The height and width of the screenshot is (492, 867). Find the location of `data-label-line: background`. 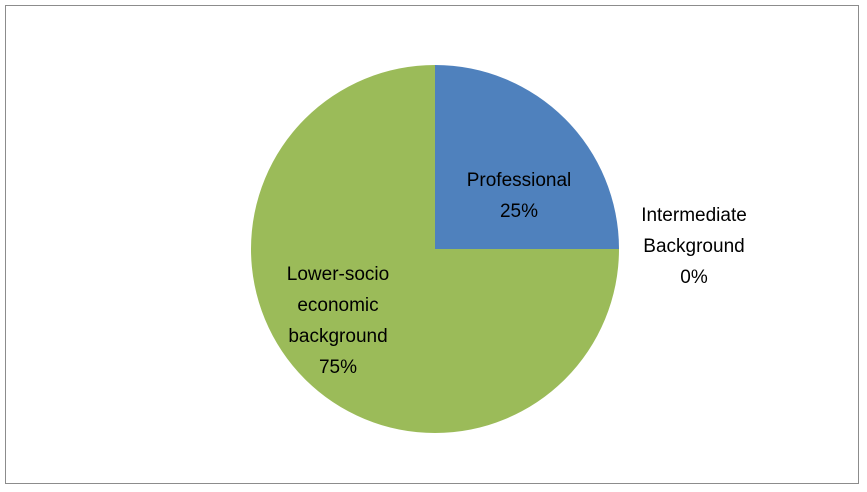

data-label-line: background is located at coordinates (337, 336).